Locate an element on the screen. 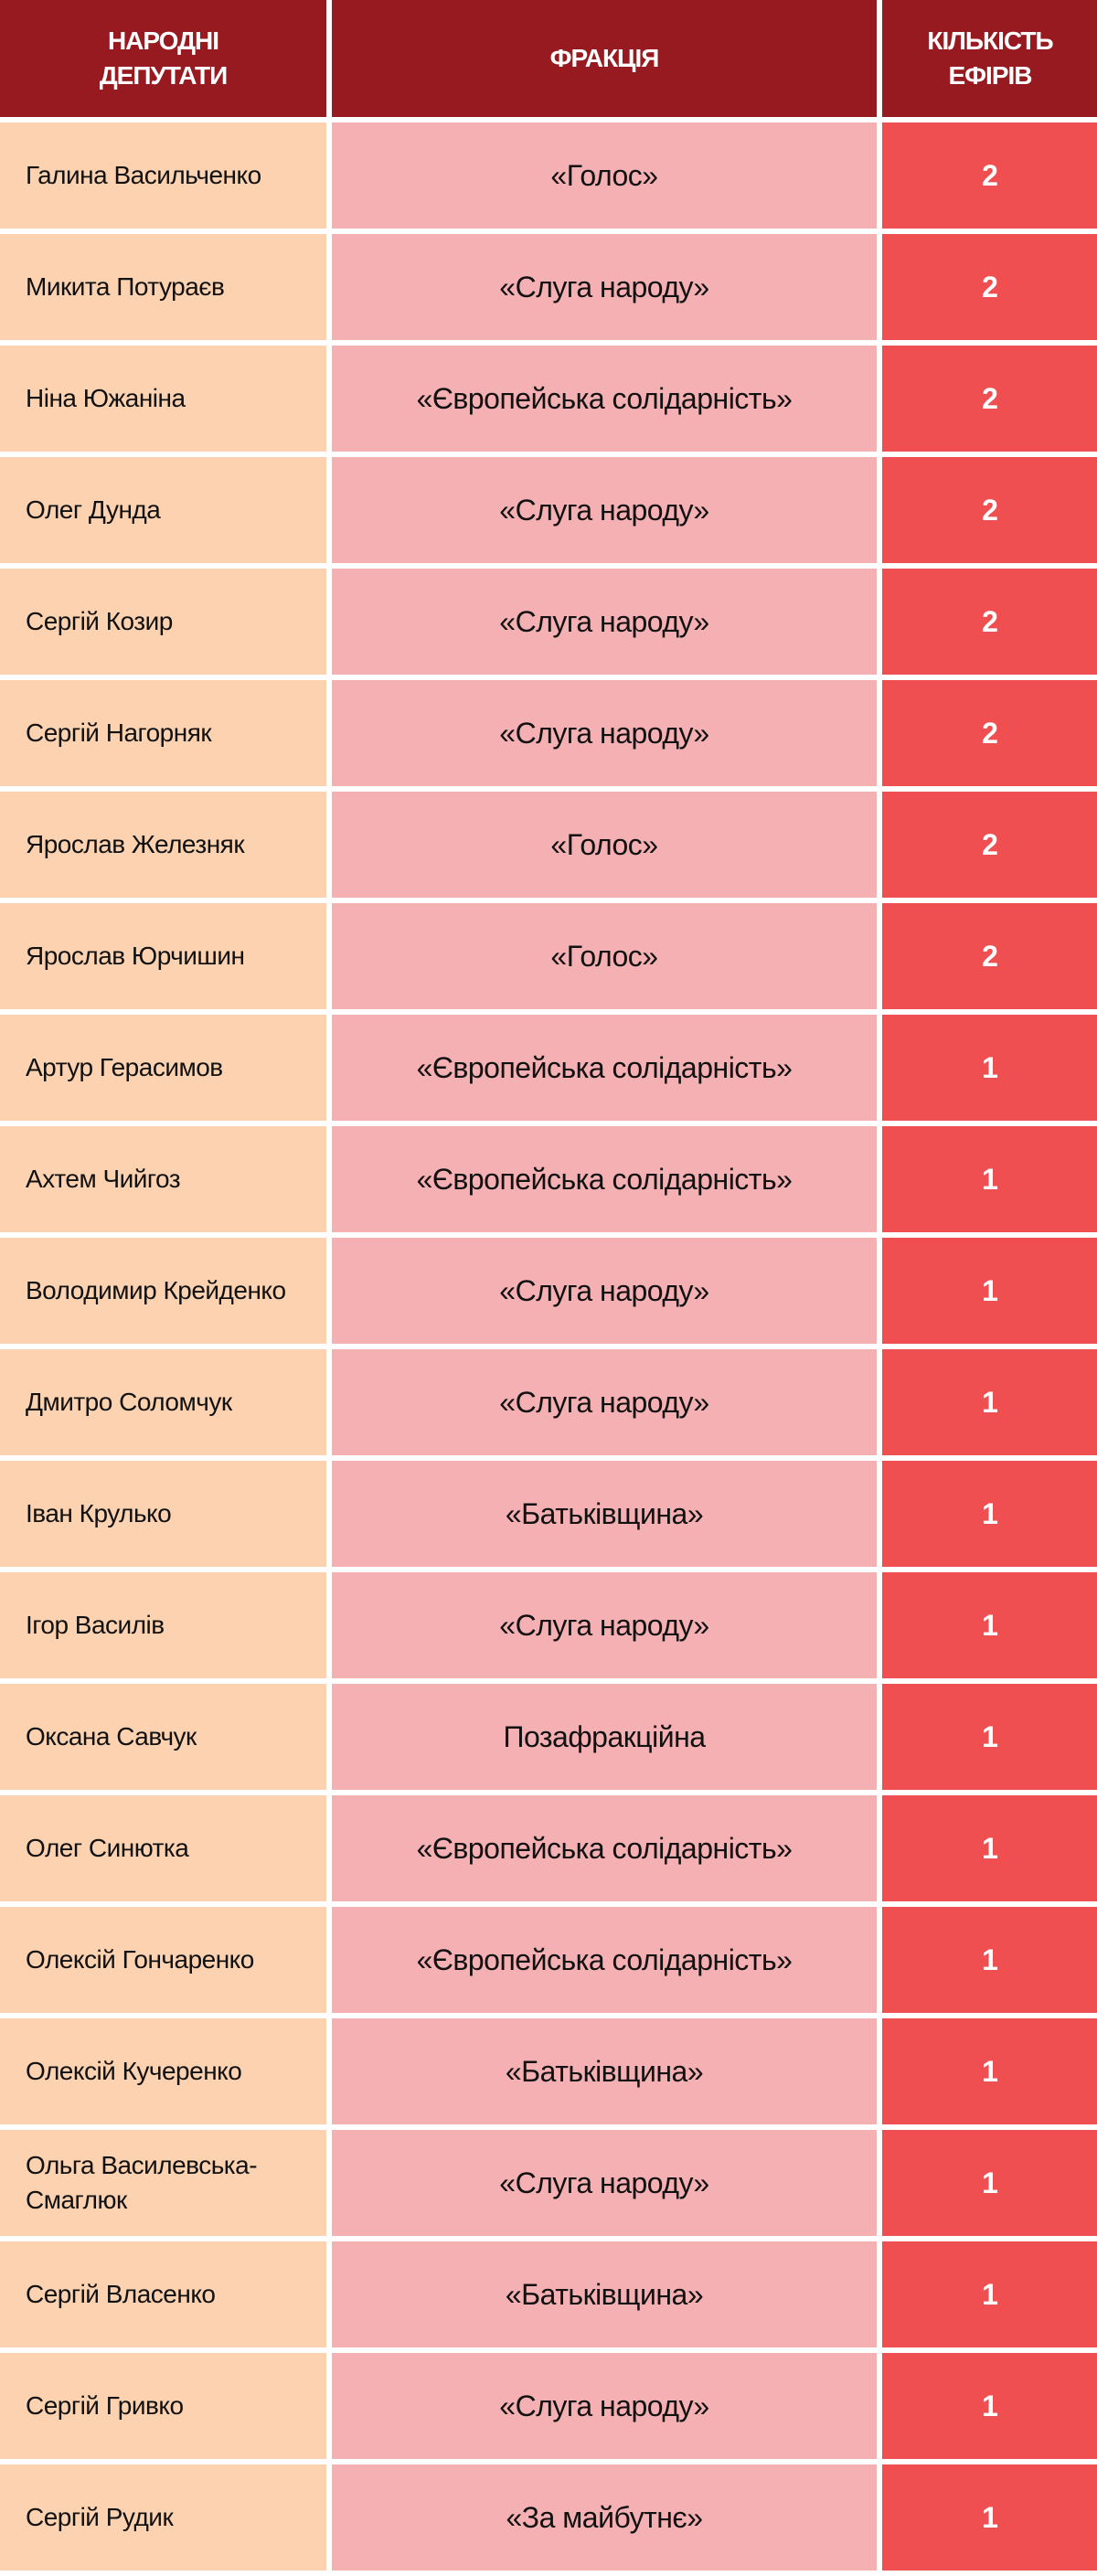  deputy-name-cell: Сергій Козир is located at coordinates (163, 624).